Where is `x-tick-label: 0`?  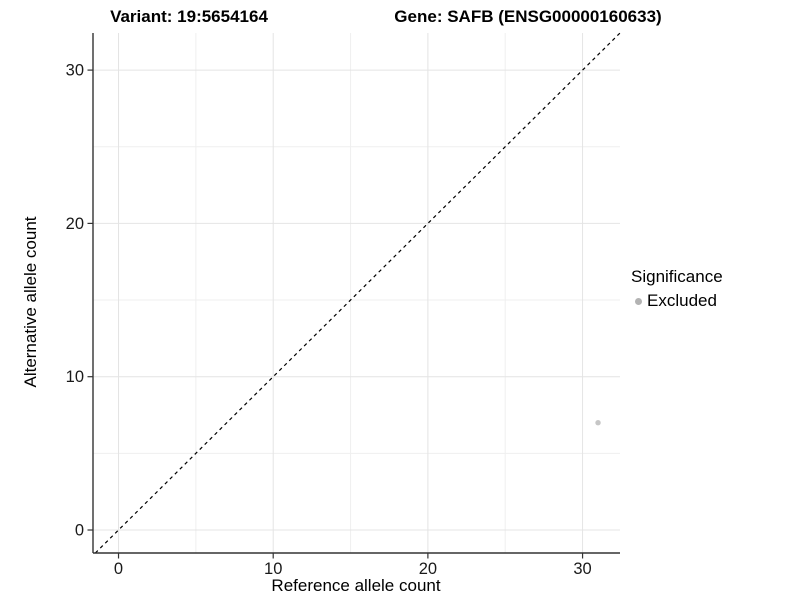 x-tick-label: 0 is located at coordinates (118, 569).